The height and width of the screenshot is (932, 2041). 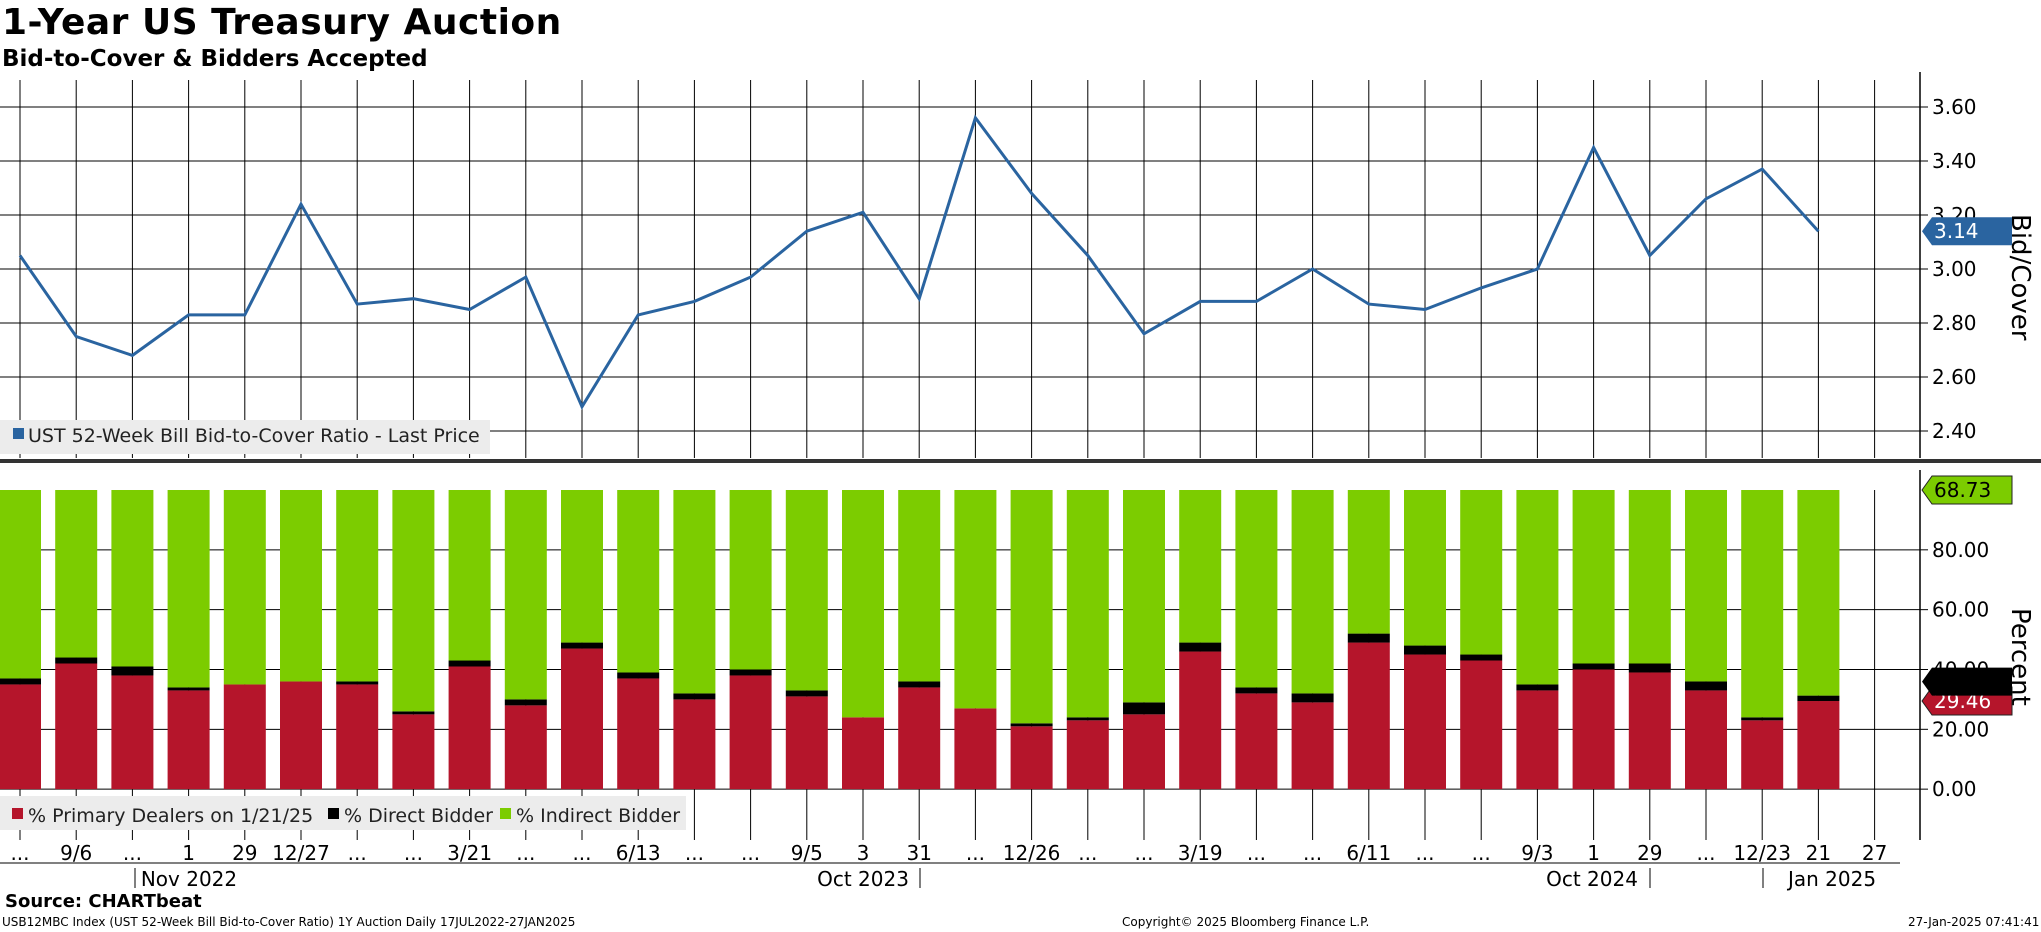 I want to click on chart-title: 1-Year US Treasury Auction, so click(x=282, y=22).